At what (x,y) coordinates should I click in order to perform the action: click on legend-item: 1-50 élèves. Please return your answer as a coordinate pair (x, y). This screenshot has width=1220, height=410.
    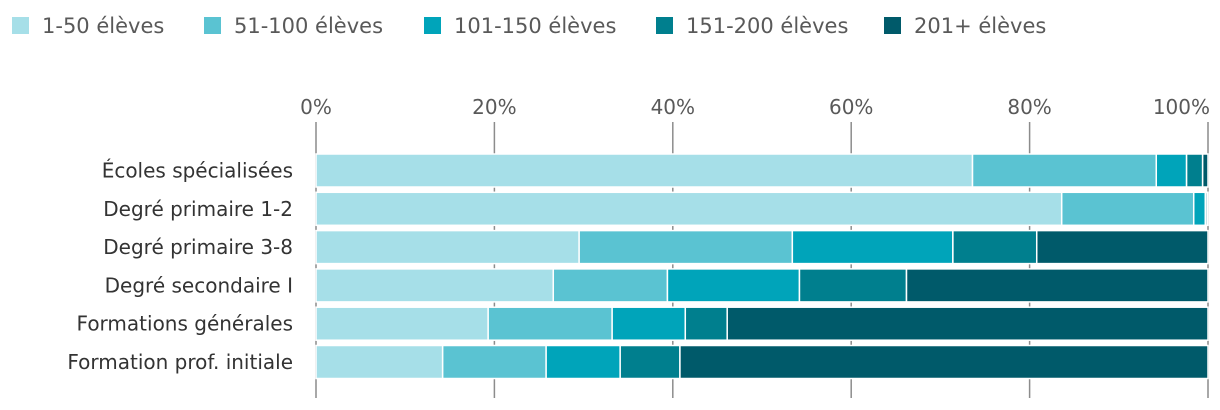
    Looking at the image, I should click on (88, 26).